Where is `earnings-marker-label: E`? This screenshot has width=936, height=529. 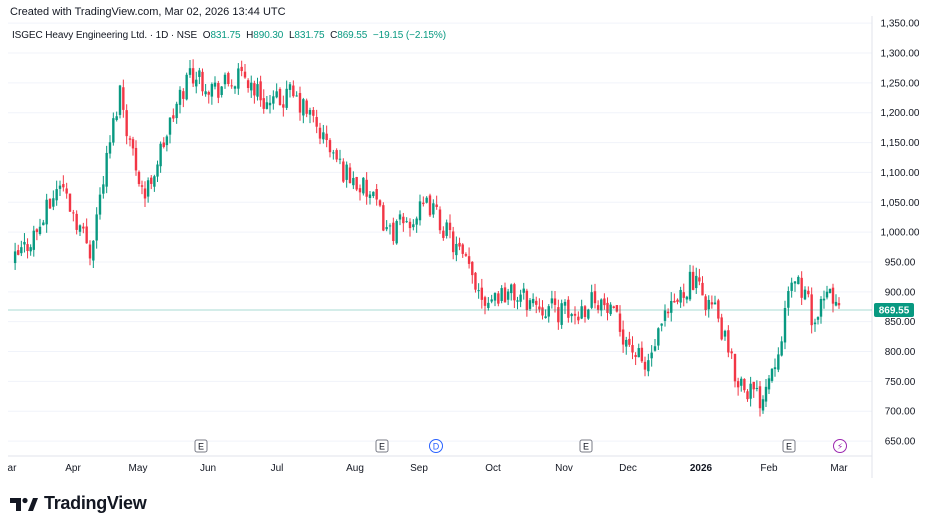
earnings-marker-label: E is located at coordinates (382, 447).